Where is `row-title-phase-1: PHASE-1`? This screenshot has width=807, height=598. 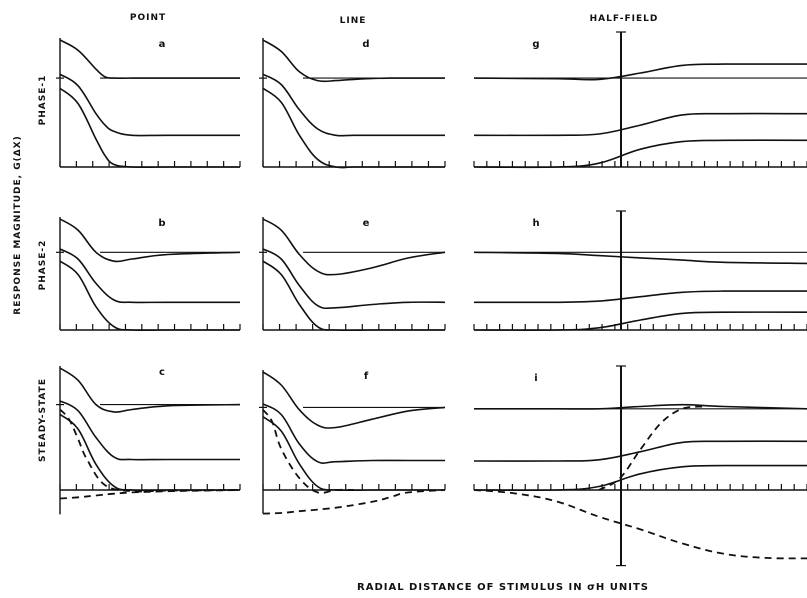
row-title-phase-1: PHASE-1 is located at coordinates (43, 100).